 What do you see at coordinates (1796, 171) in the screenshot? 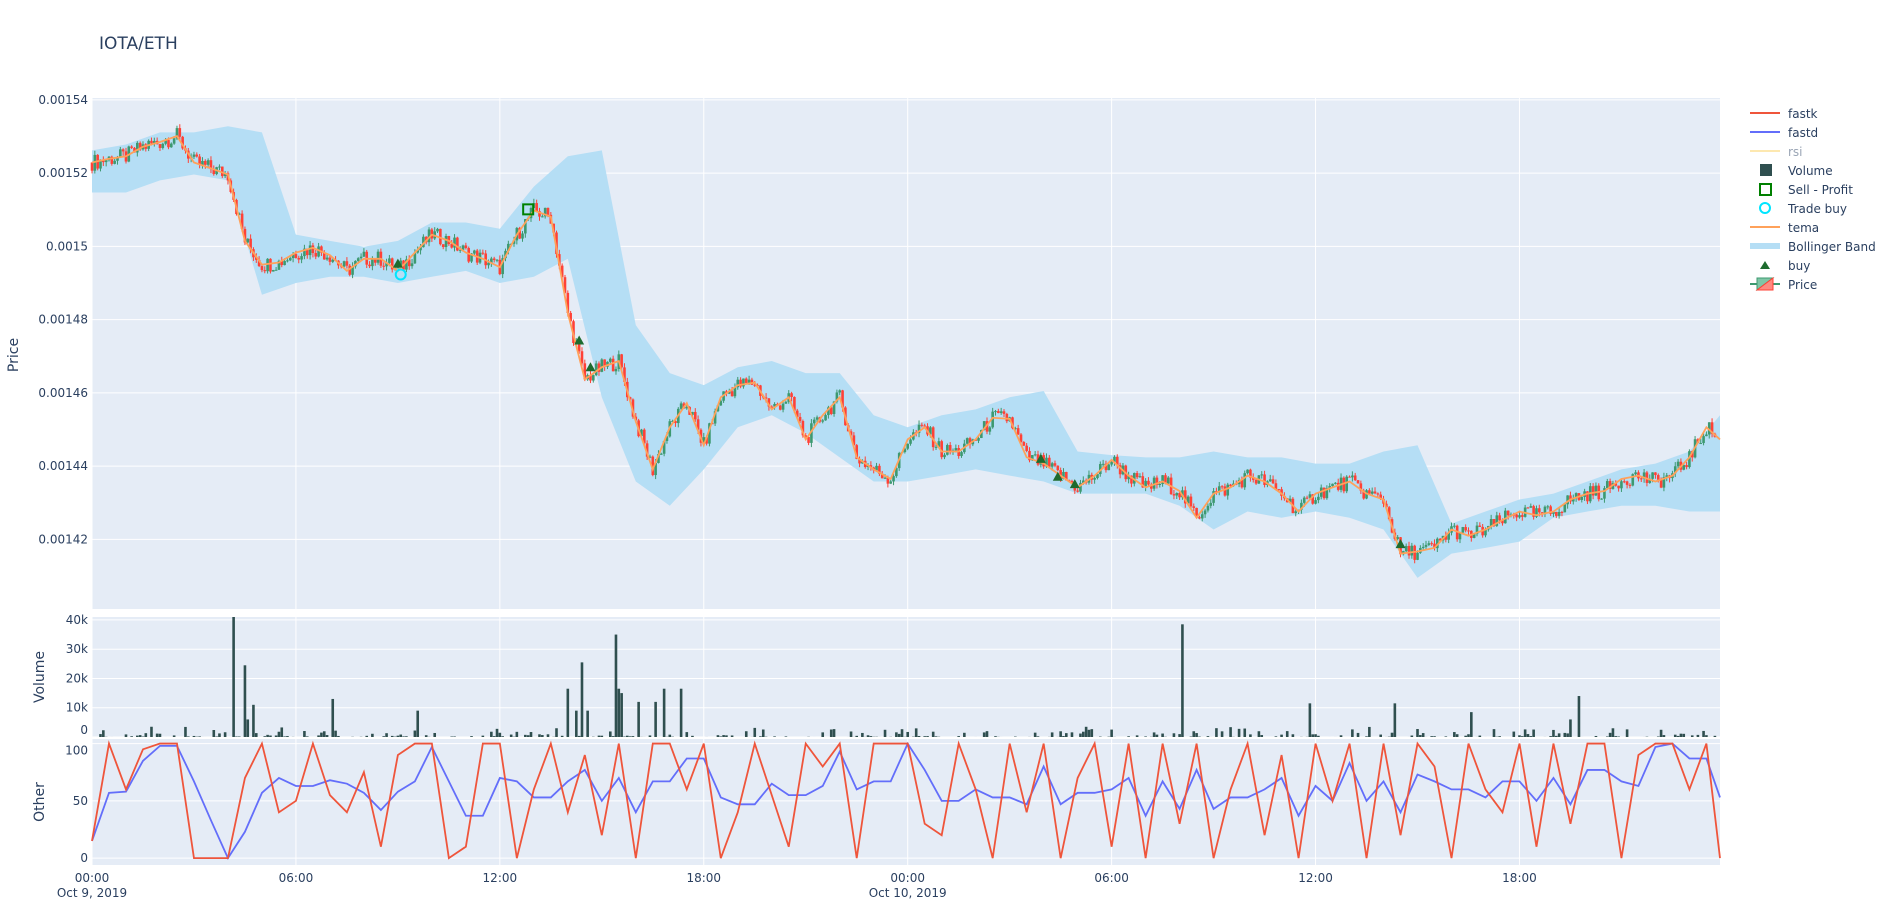
I see `legend-item-volume: Volume` at bounding box center [1796, 171].